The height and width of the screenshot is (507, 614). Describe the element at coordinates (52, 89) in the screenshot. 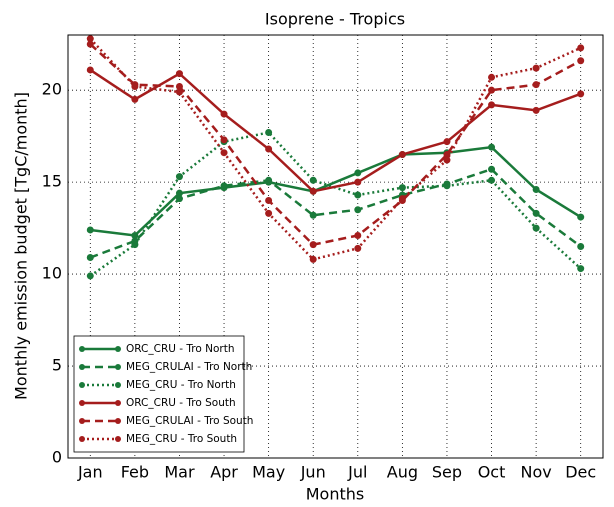

I see `y-tick-label: 20` at that location.